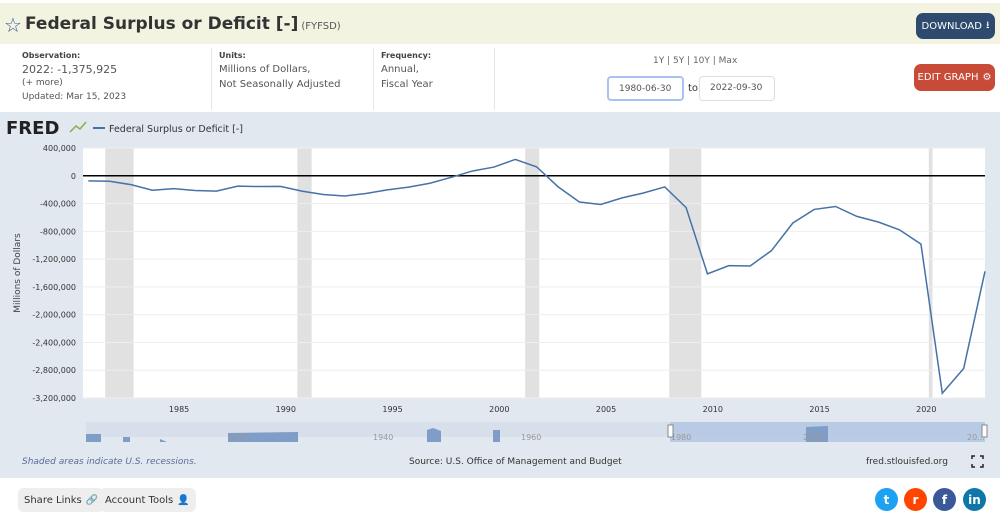  What do you see at coordinates (987, 77) in the screenshot?
I see `gear-icon: ⚙` at bounding box center [987, 77].